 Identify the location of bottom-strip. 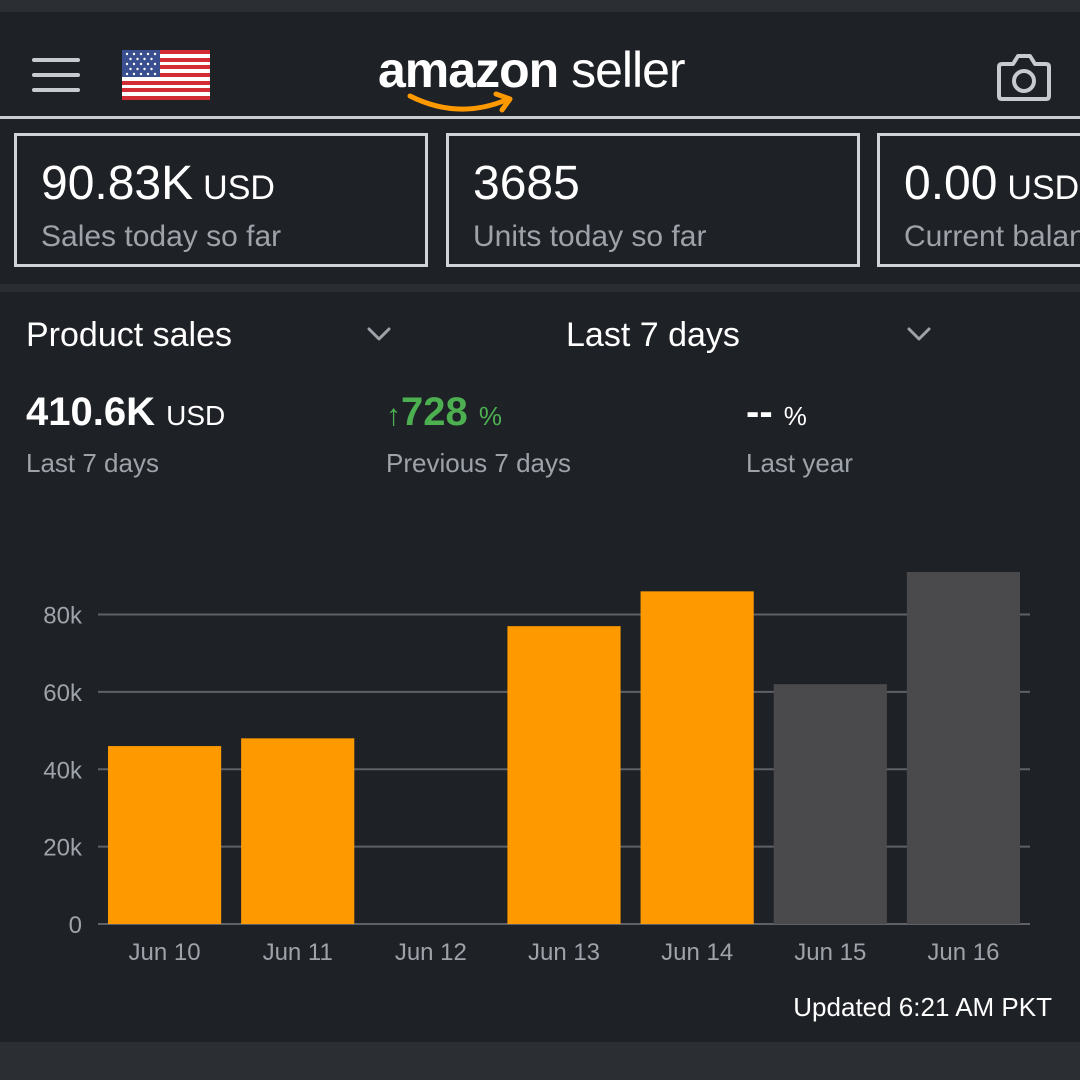
(540, 1061).